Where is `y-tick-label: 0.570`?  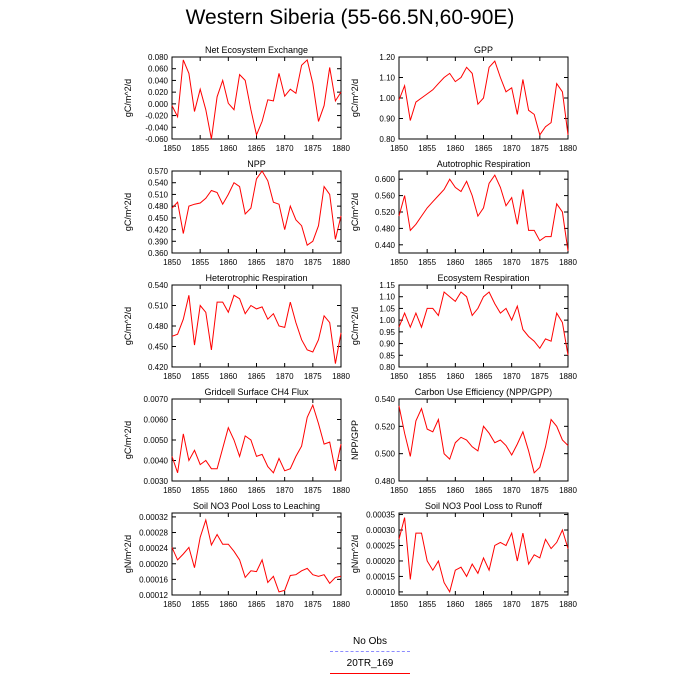
y-tick-label: 0.570 is located at coordinates (158, 171).